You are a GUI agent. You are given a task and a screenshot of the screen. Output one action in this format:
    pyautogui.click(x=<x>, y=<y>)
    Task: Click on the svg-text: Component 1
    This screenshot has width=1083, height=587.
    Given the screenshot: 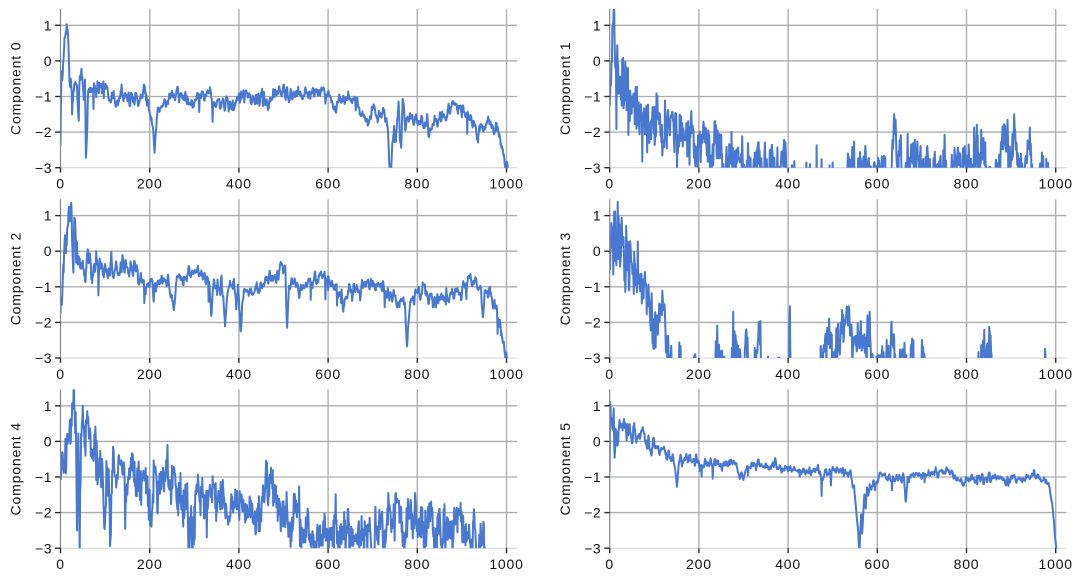 What is the action you would take?
    pyautogui.click(x=565, y=88)
    